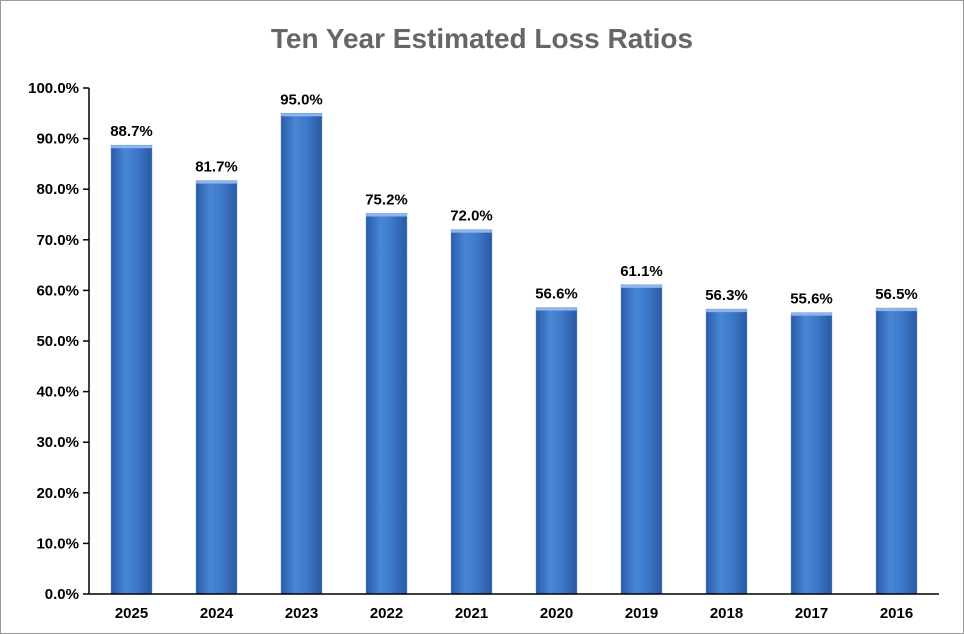 This screenshot has height=634, width=964. What do you see at coordinates (62, 594) in the screenshot?
I see `y-tick-label: 0.0%` at bounding box center [62, 594].